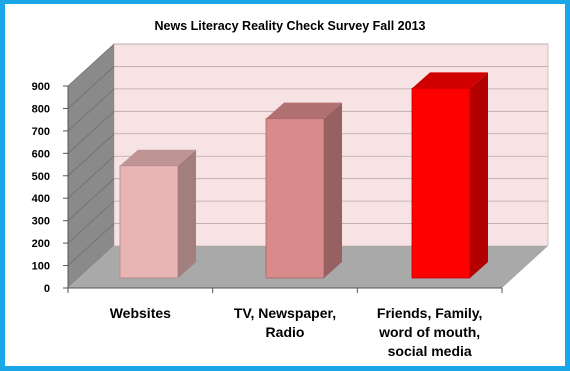 This screenshot has width=570, height=371. I want to click on y-tick-label: 100, so click(41, 267).